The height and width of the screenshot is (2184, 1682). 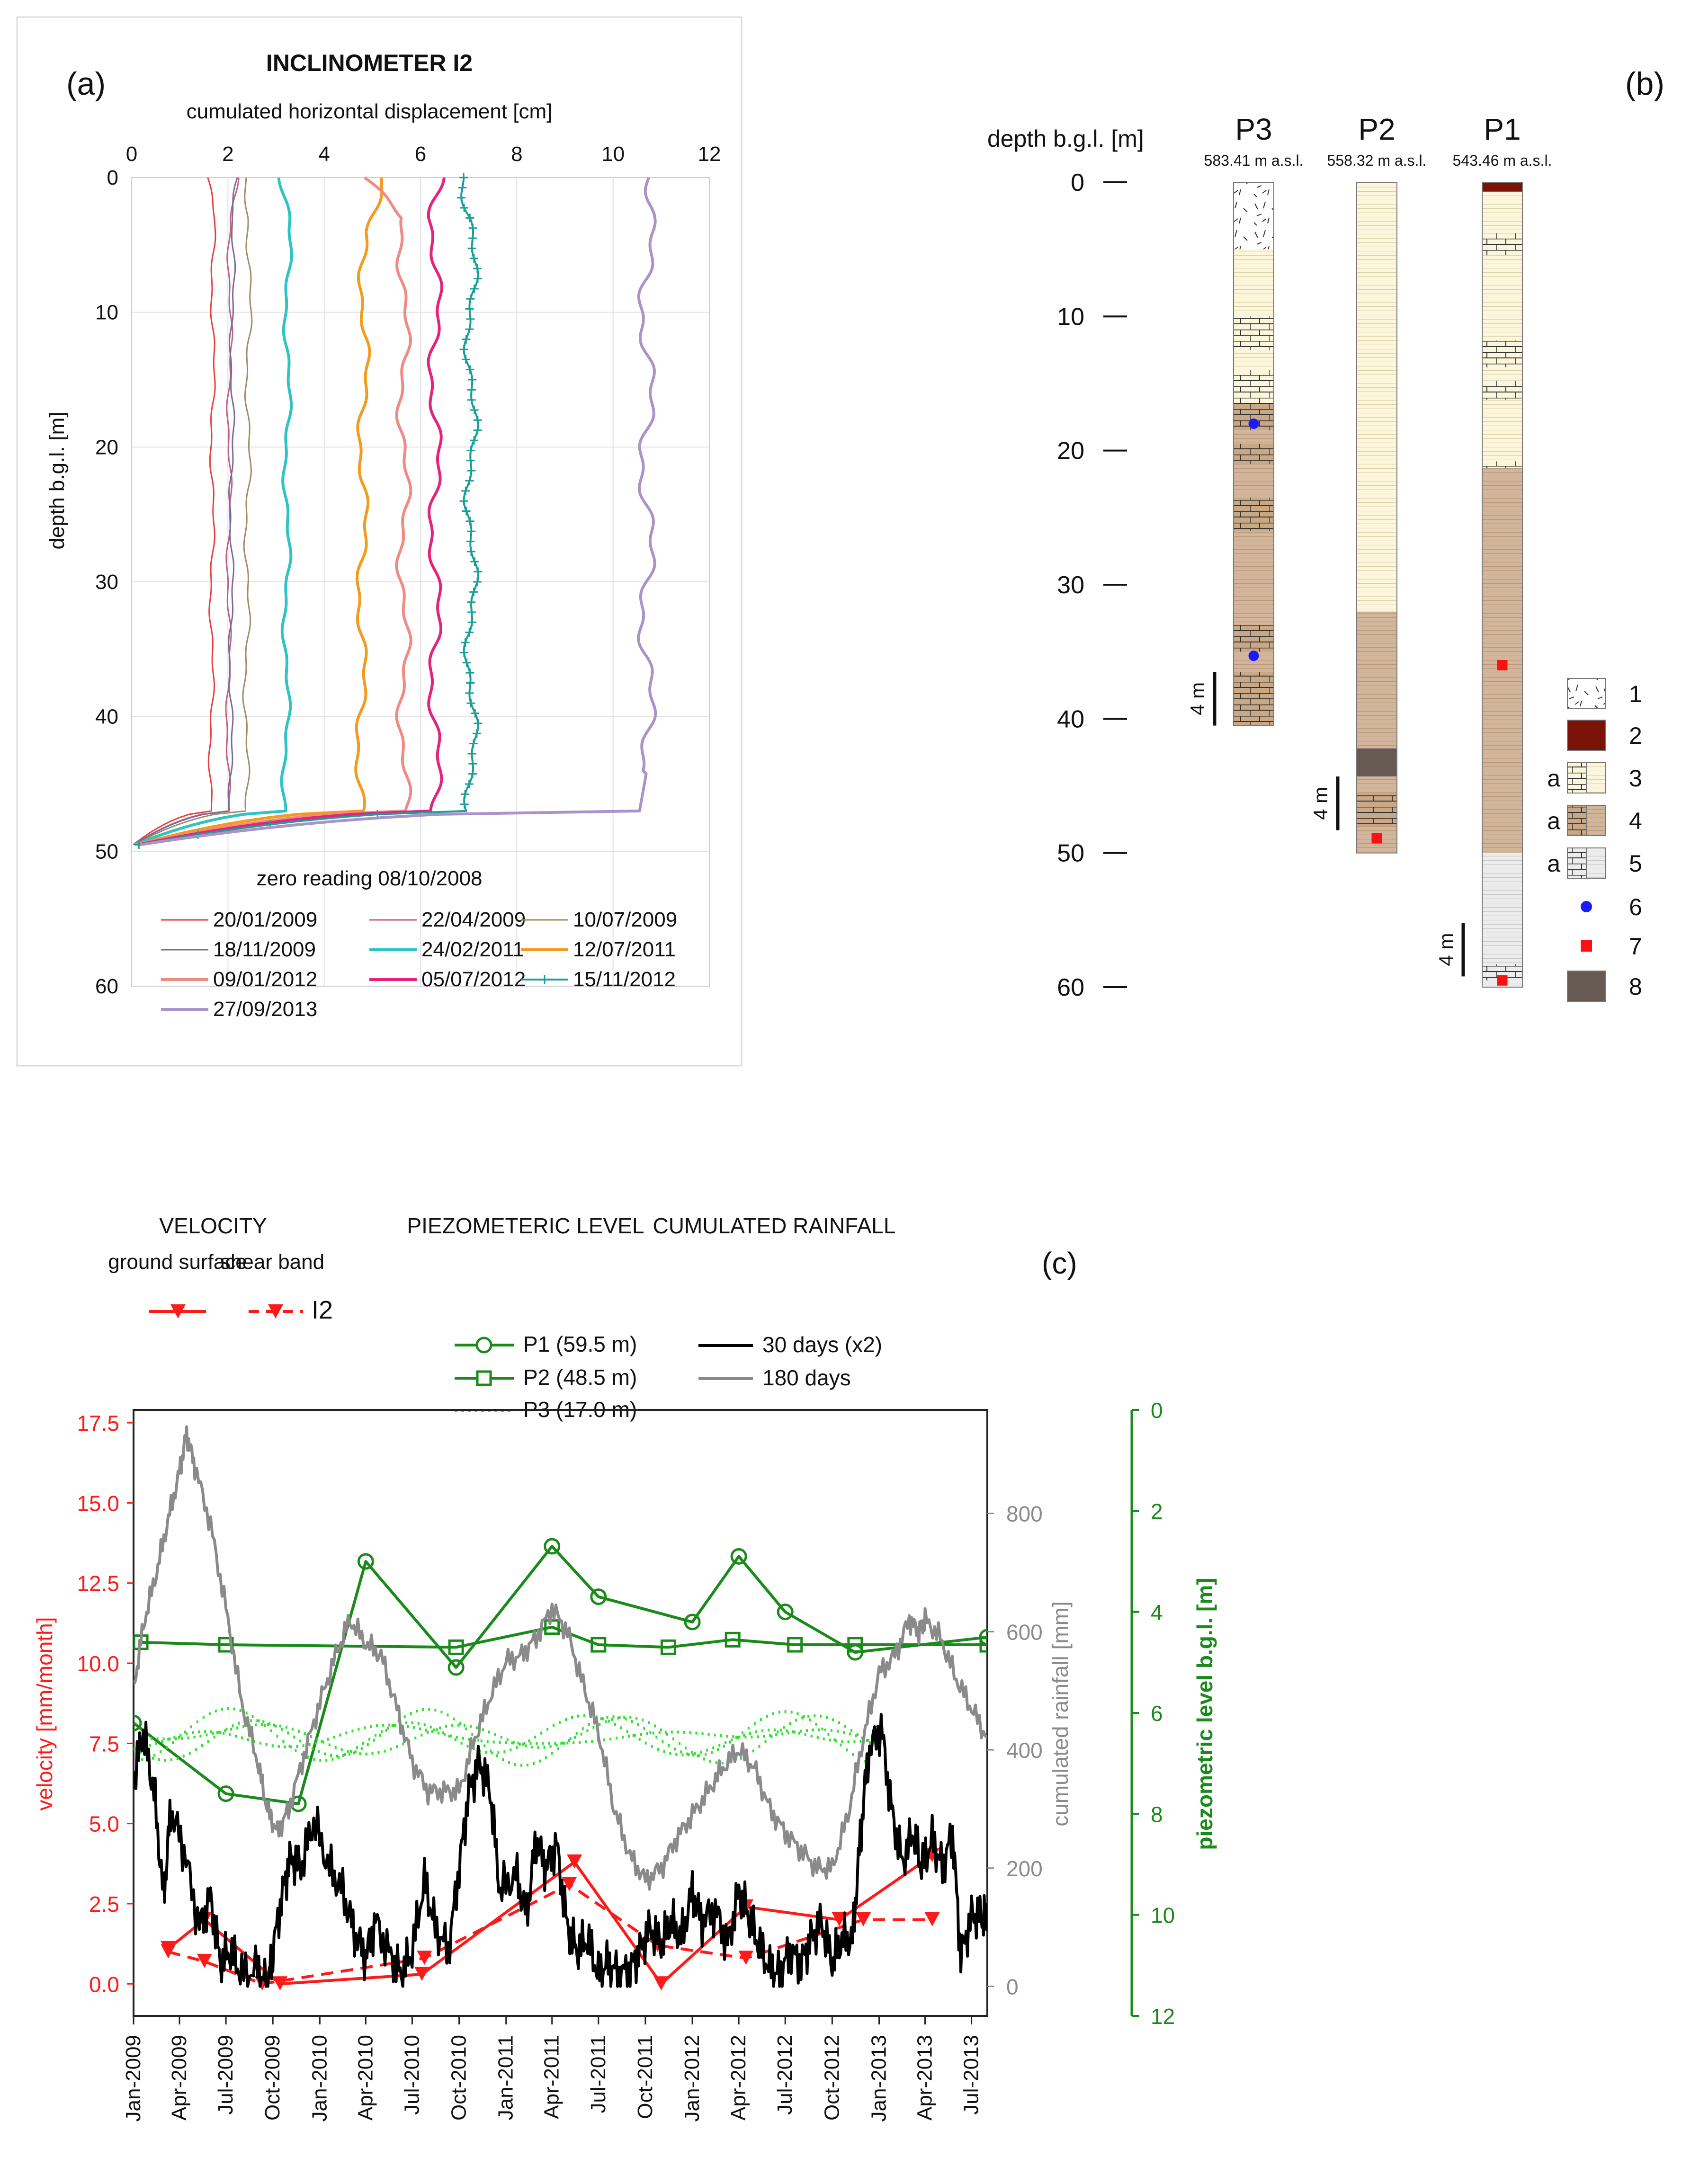 What do you see at coordinates (613, 154) in the screenshot?
I see `x-tick-label: 10` at bounding box center [613, 154].